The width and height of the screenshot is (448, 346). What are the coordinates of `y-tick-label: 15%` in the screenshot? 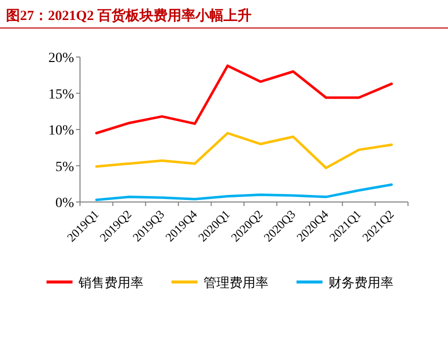 It's located at (61, 94).